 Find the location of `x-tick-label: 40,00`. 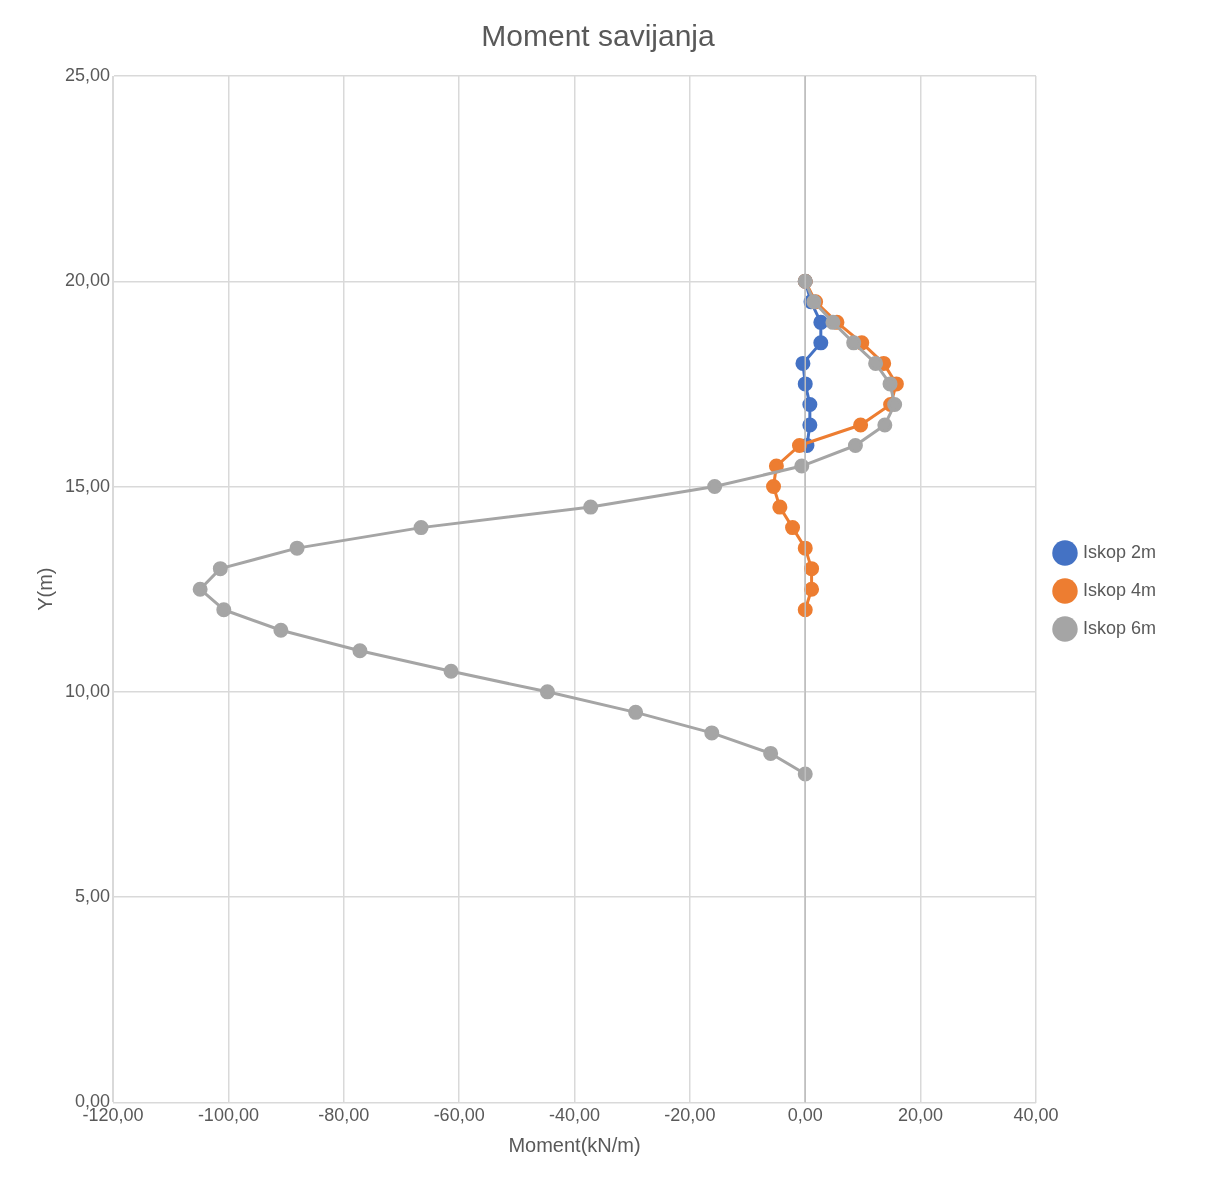

x-tick-label: 40,00 is located at coordinates (1036, 1115).